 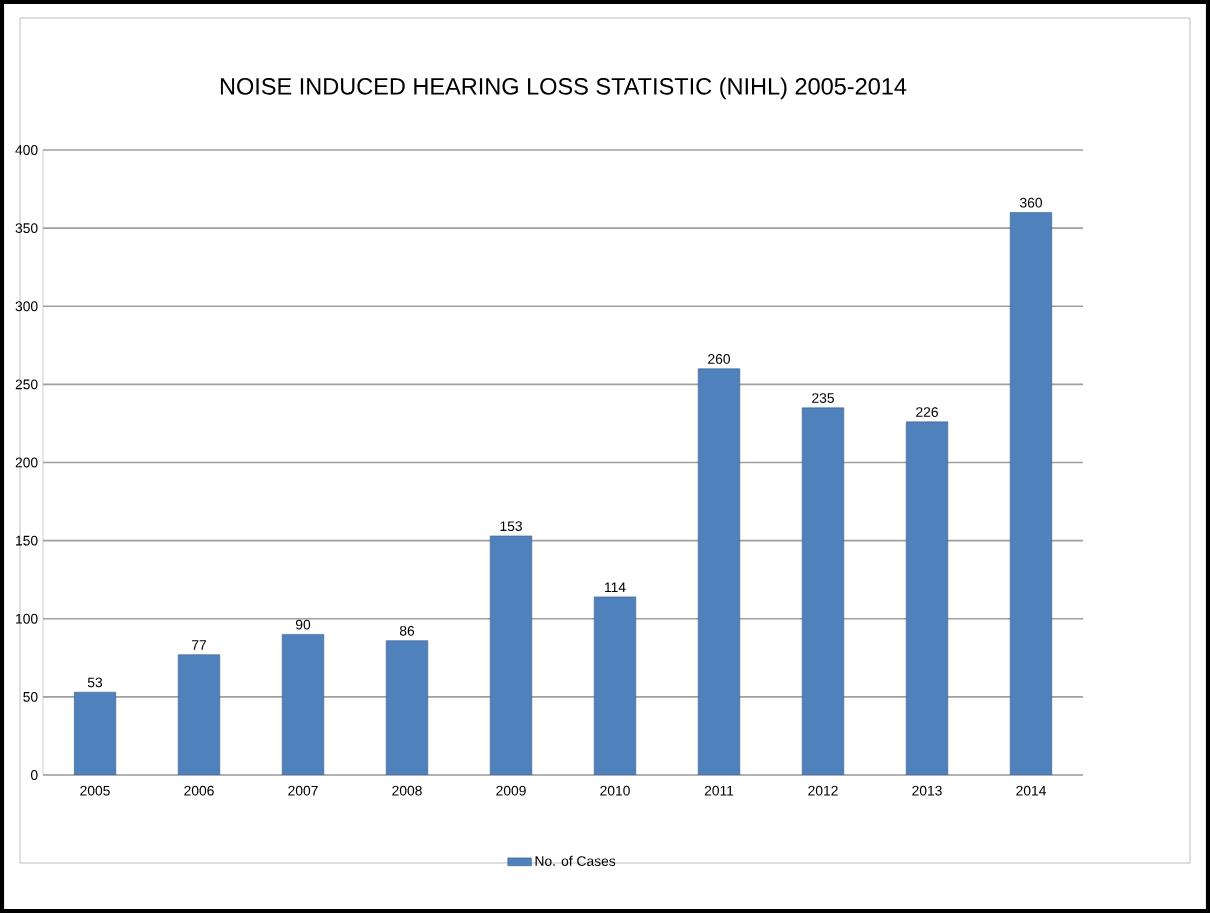 What do you see at coordinates (511, 526) in the screenshot?
I see `data-label: 153` at bounding box center [511, 526].